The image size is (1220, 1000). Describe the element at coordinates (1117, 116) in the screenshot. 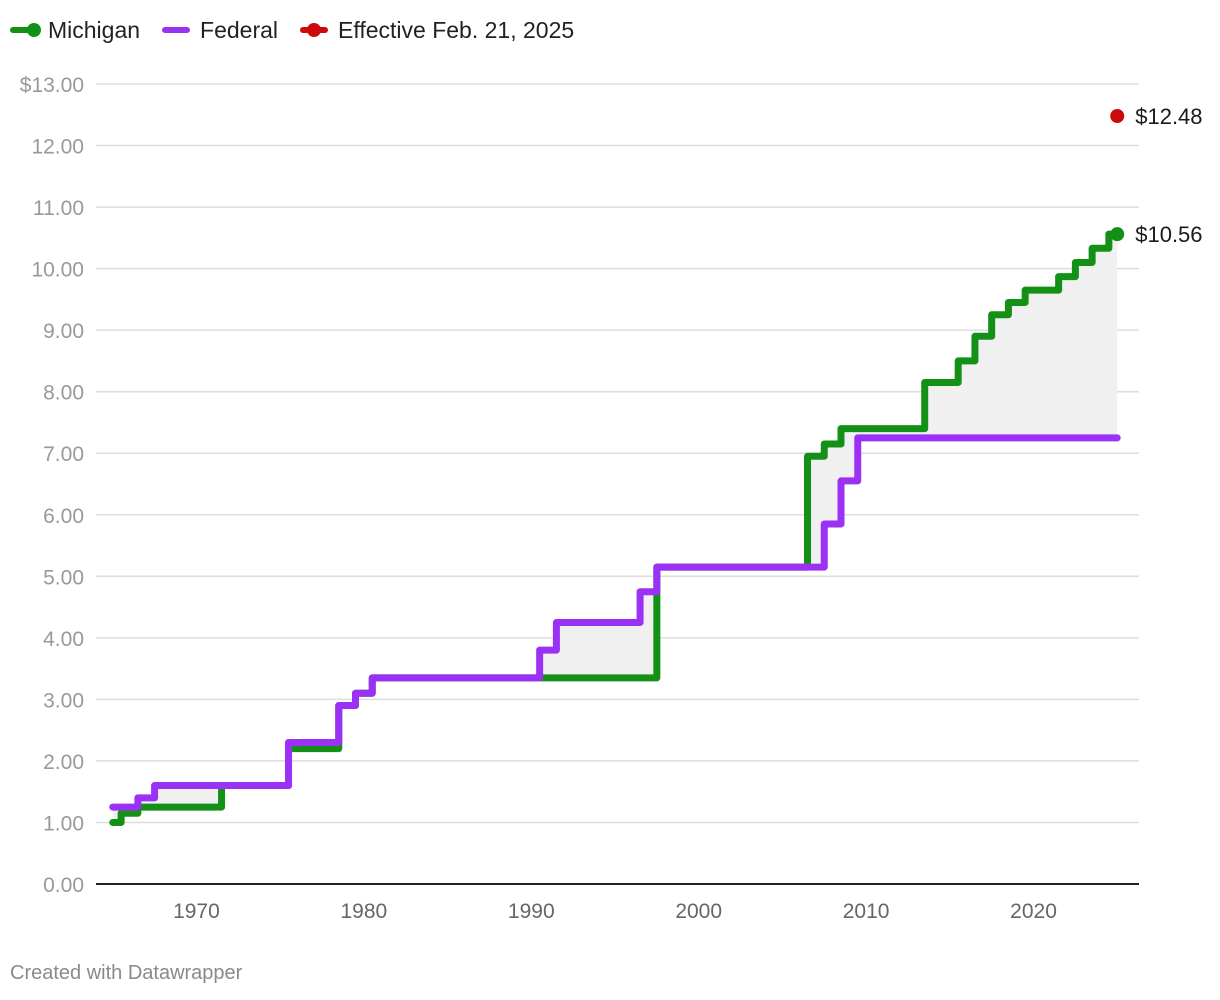

I see `effective-point` at that location.